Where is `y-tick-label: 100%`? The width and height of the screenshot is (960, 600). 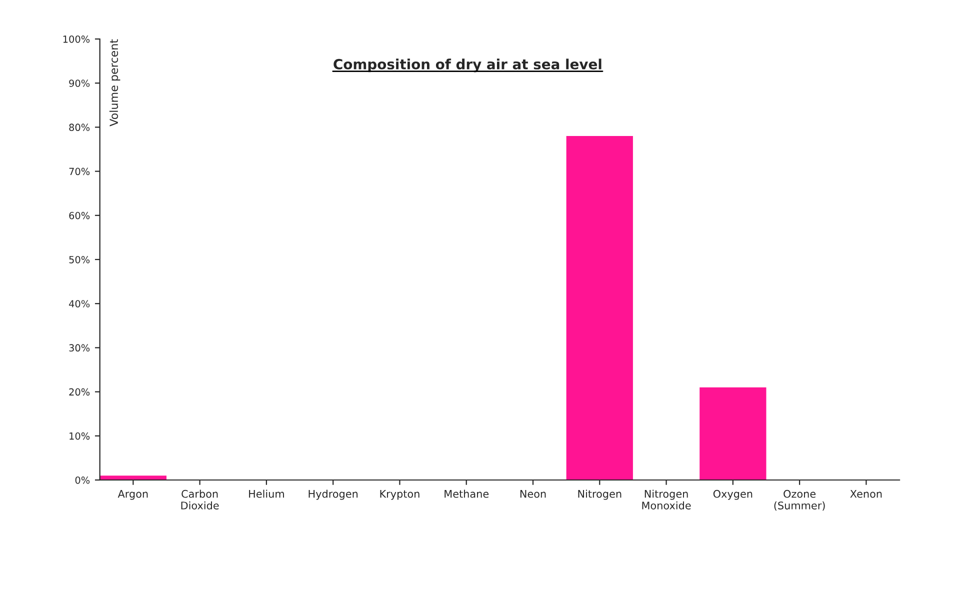
y-tick-label: 100% is located at coordinates (76, 39).